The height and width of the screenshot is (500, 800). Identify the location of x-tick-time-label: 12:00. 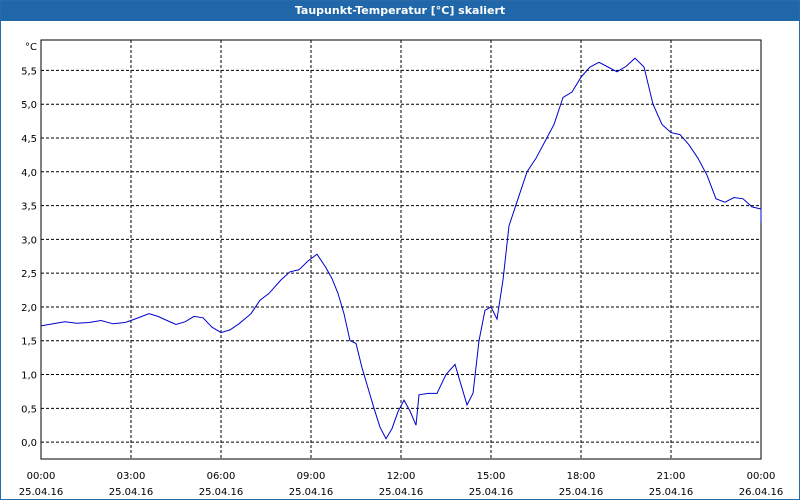
(401, 476).